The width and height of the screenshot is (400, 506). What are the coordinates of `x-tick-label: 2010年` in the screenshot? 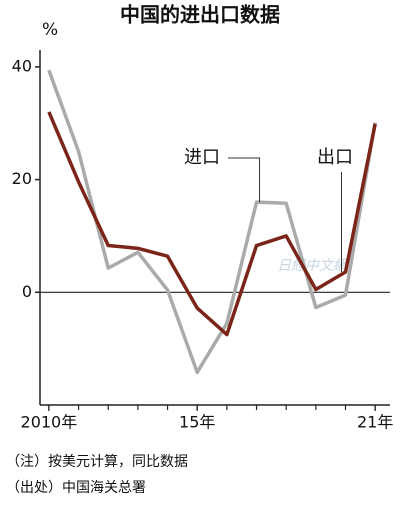 It's located at (49, 422).